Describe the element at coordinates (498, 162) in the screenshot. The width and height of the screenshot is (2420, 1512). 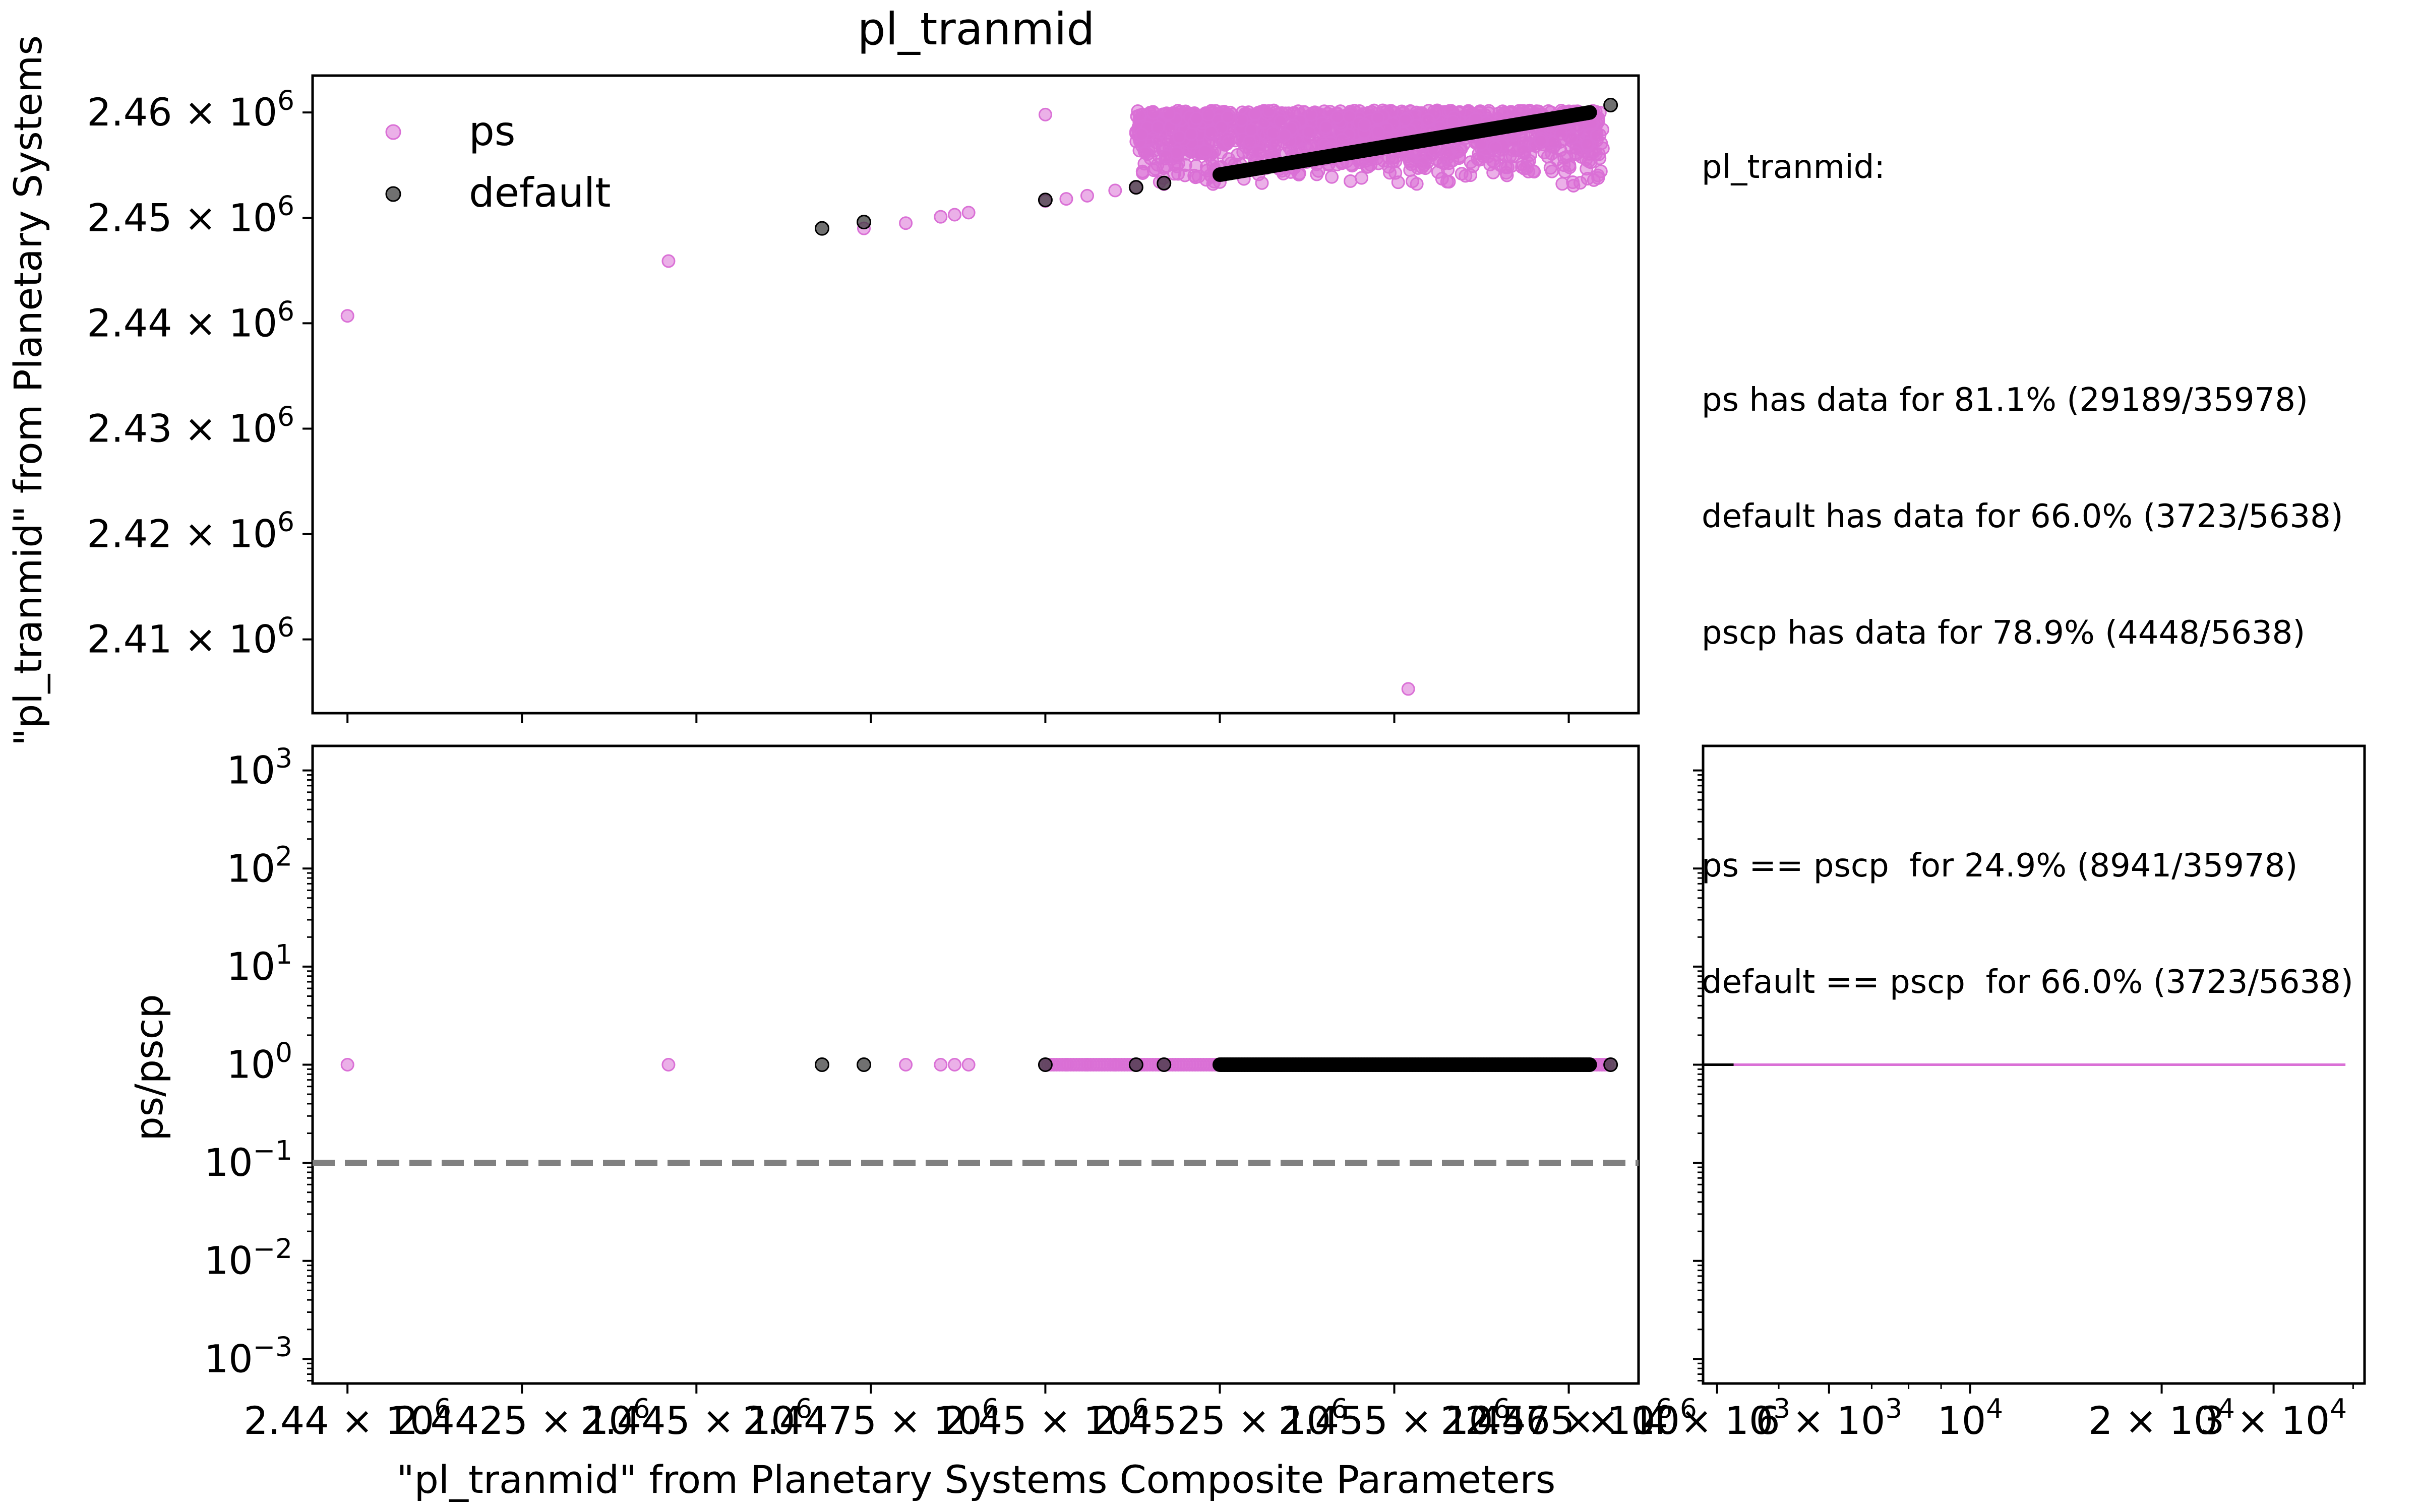
I see `legend: ps default` at that location.